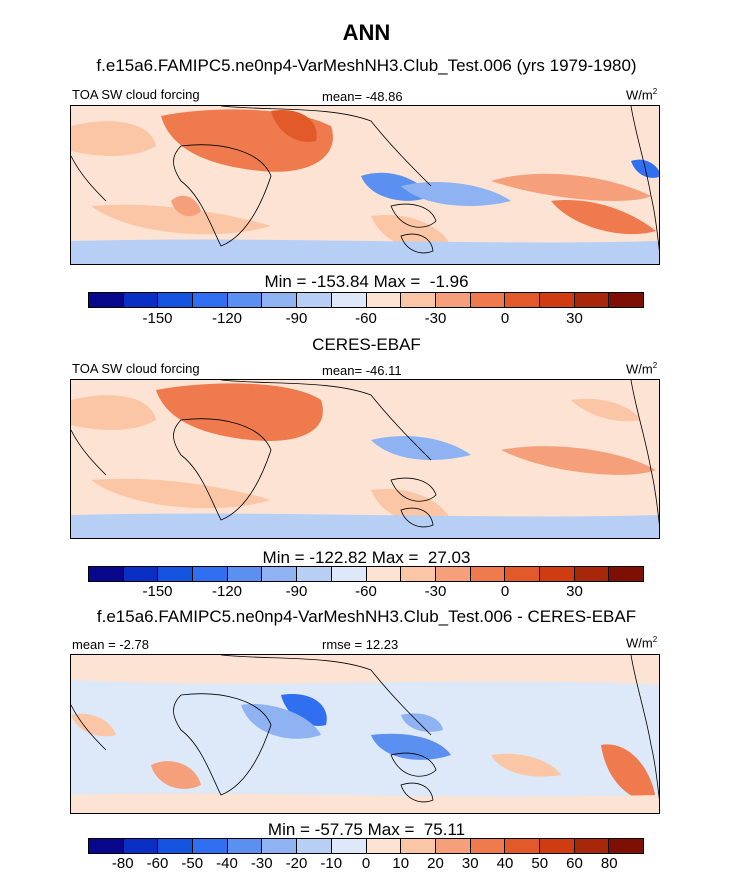  Describe the element at coordinates (366, 344) in the screenshot. I see `panel-2-subtitle: CERES-EBAF` at that location.